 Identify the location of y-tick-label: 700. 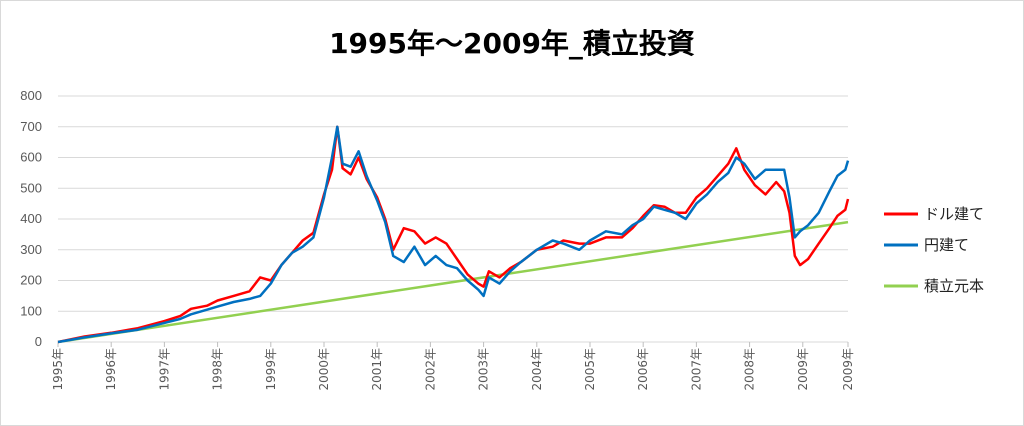
(31, 126).